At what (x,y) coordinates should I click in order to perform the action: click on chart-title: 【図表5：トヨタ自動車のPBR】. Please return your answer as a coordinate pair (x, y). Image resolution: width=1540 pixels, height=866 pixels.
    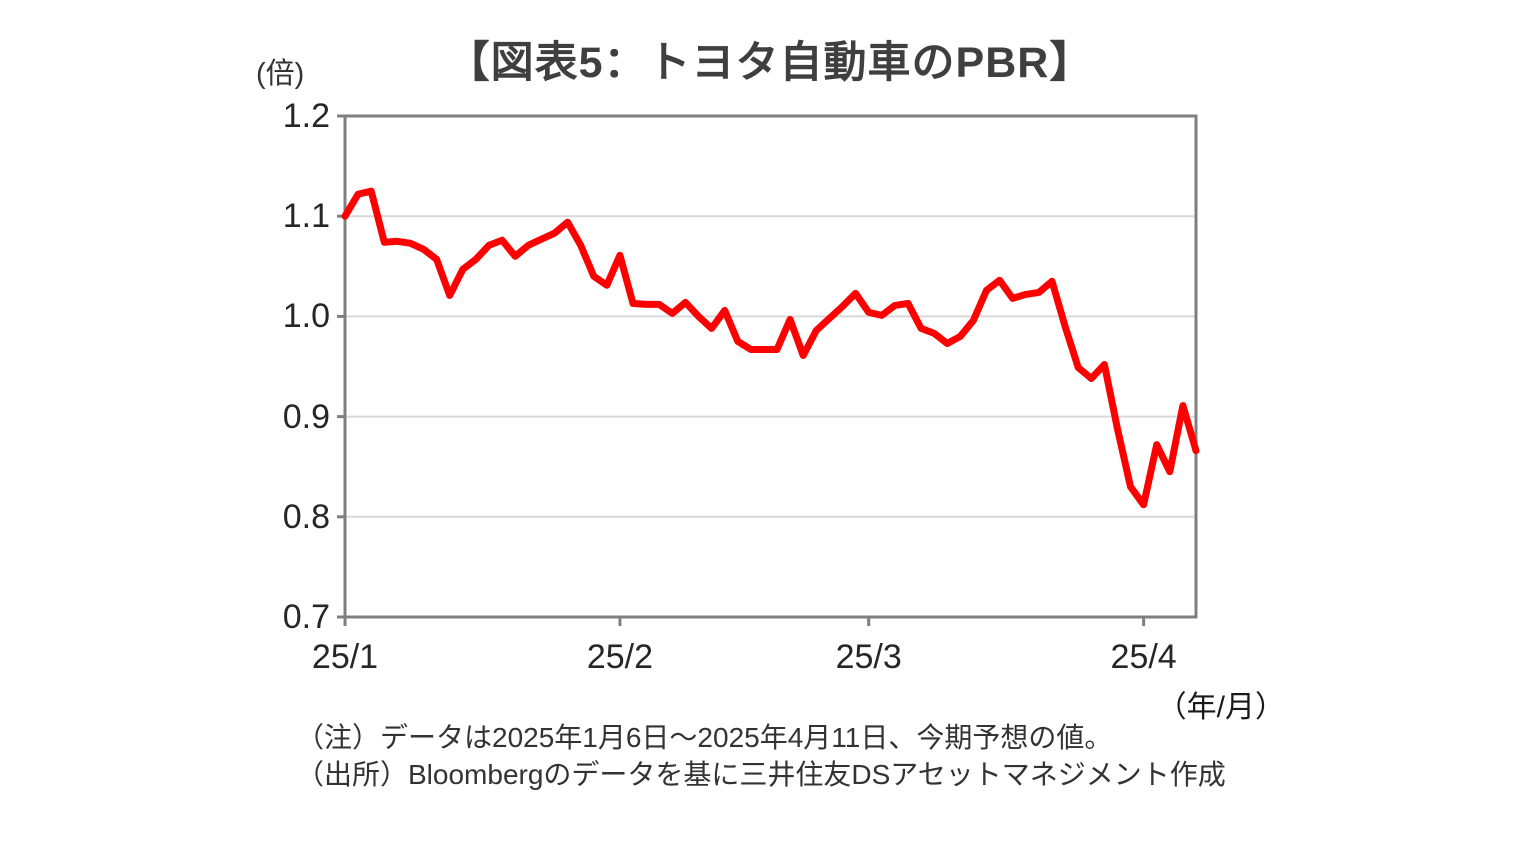
    Looking at the image, I should click on (770, 63).